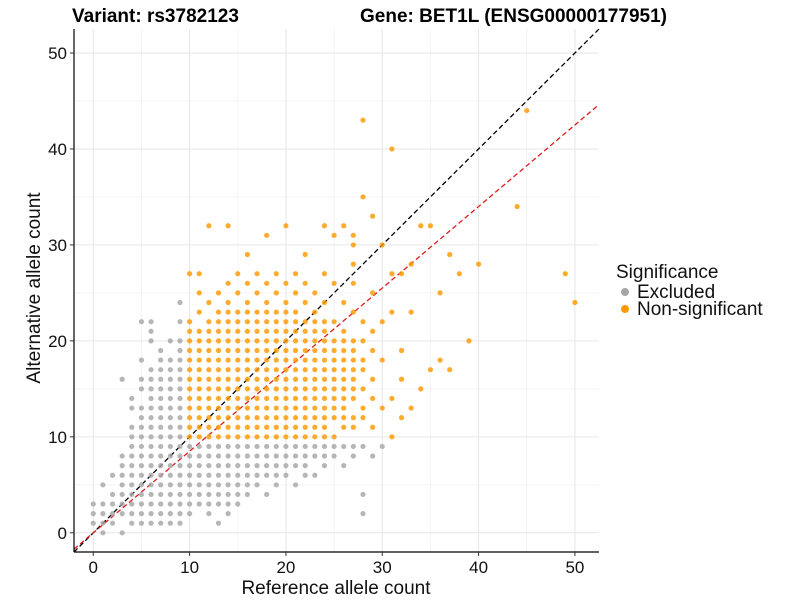 Image resolution: width=800 pixels, height=600 pixels. Describe the element at coordinates (513, 16) in the screenshot. I see `chart-title-gene: Gene: BET1L (ENSG00000177951)` at that location.